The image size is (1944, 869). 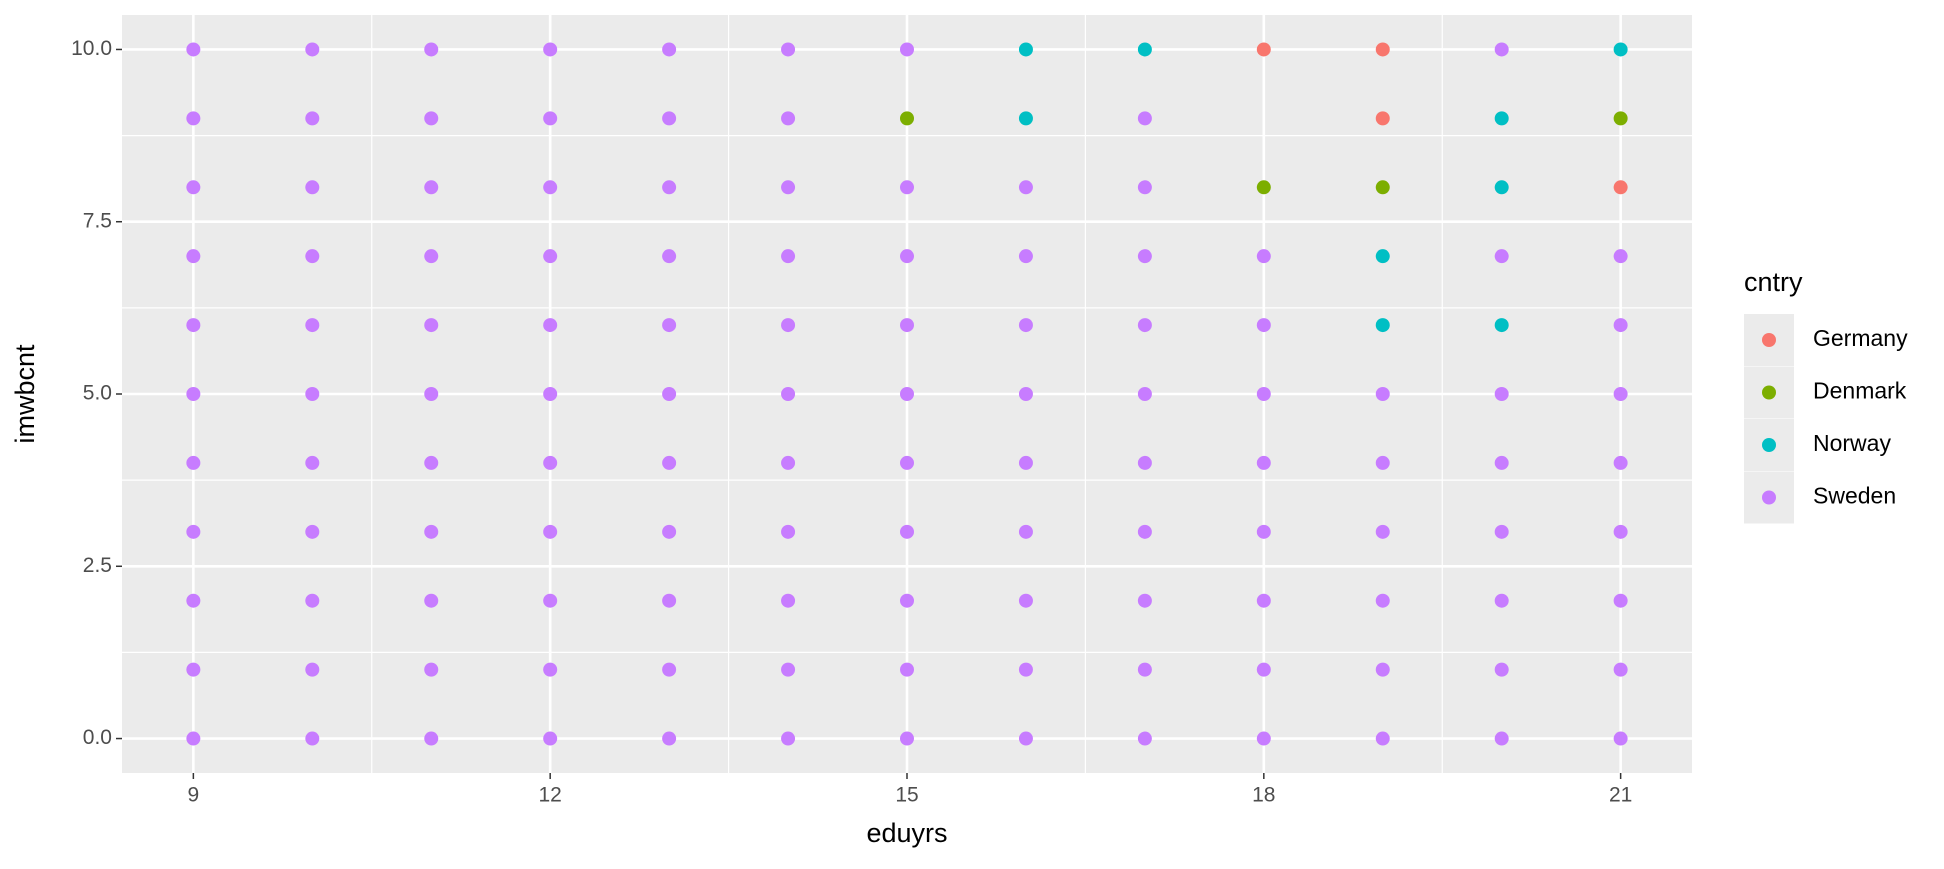 What do you see at coordinates (1854, 496) in the screenshot?
I see `legend-label: Sweden` at bounding box center [1854, 496].